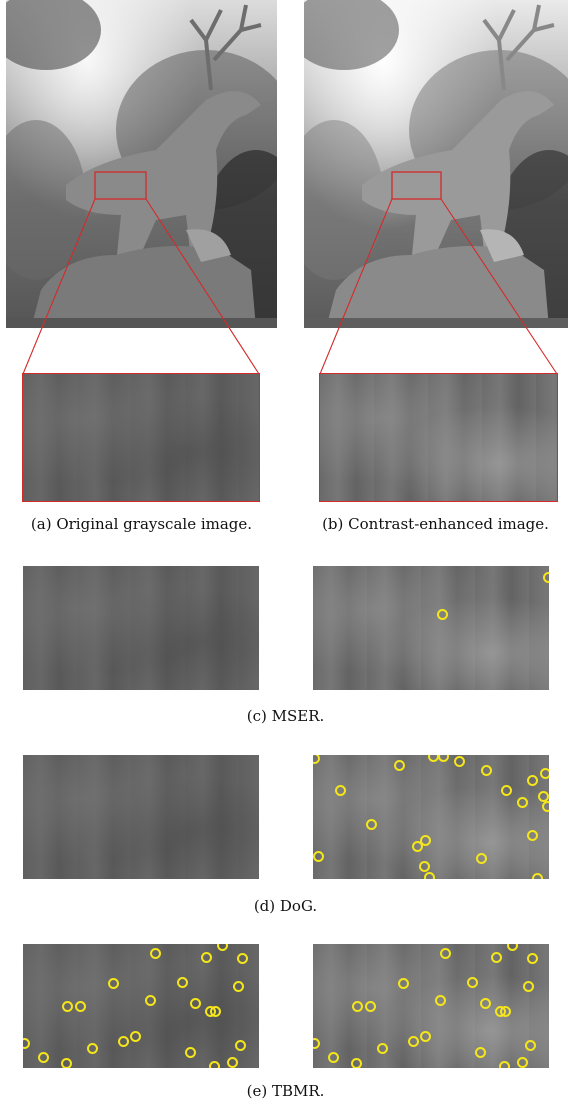 The width and height of the screenshot is (571, 1108). I want to click on enhanced-statue-photo, so click(436, 164).